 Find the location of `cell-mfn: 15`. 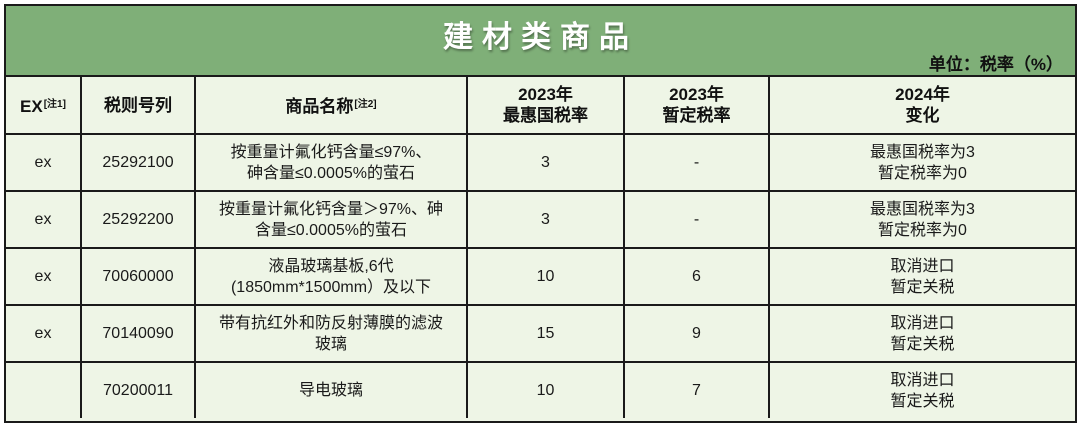

cell-mfn: 15 is located at coordinates (545, 333).